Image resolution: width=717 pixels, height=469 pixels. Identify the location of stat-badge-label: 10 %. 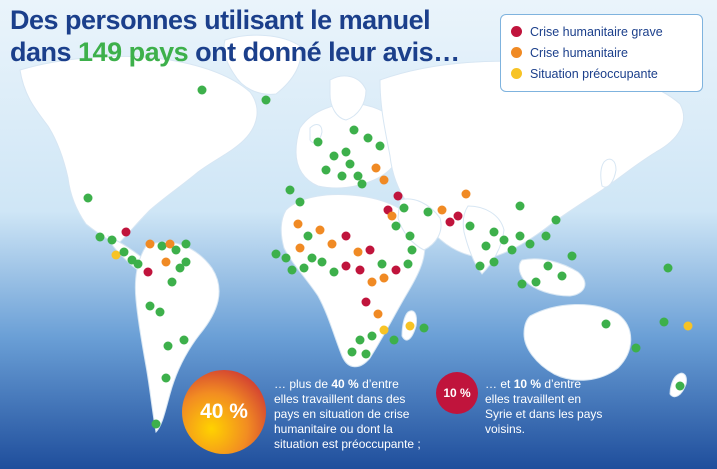
(457, 393).